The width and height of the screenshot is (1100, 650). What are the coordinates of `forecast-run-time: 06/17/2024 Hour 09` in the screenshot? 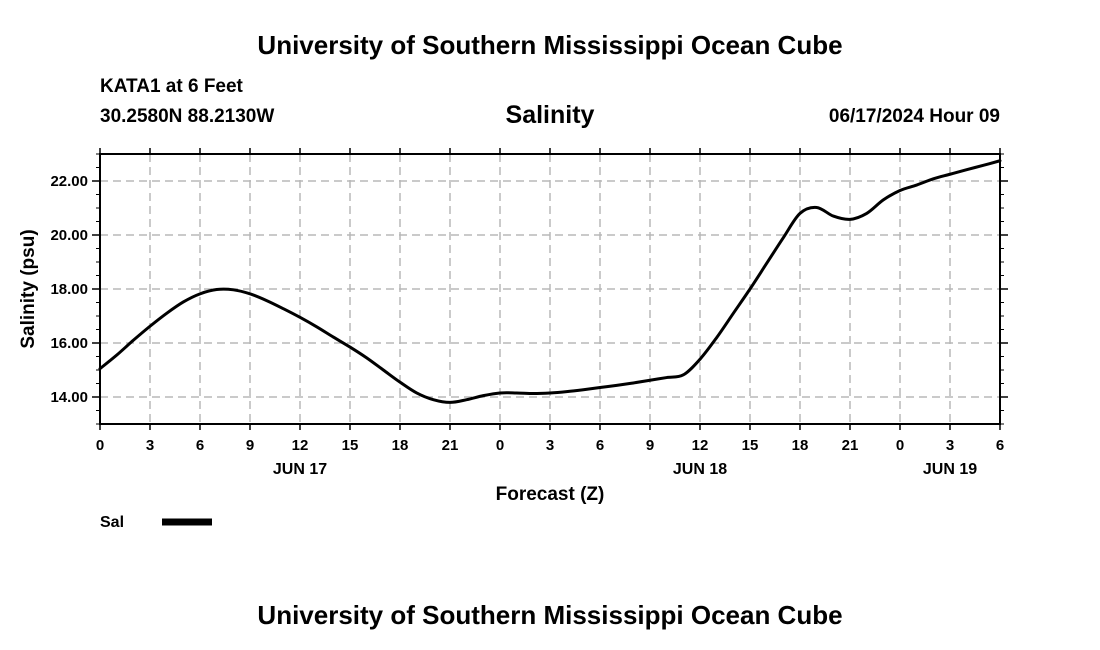 It's located at (914, 116).